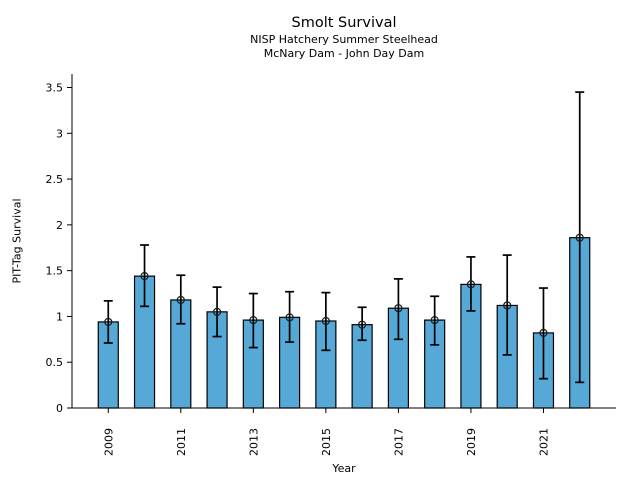 The image size is (640, 480). Describe the element at coordinates (55, 362) in the screenshot. I see `y-tick-label-0.5: 0.5` at that location.